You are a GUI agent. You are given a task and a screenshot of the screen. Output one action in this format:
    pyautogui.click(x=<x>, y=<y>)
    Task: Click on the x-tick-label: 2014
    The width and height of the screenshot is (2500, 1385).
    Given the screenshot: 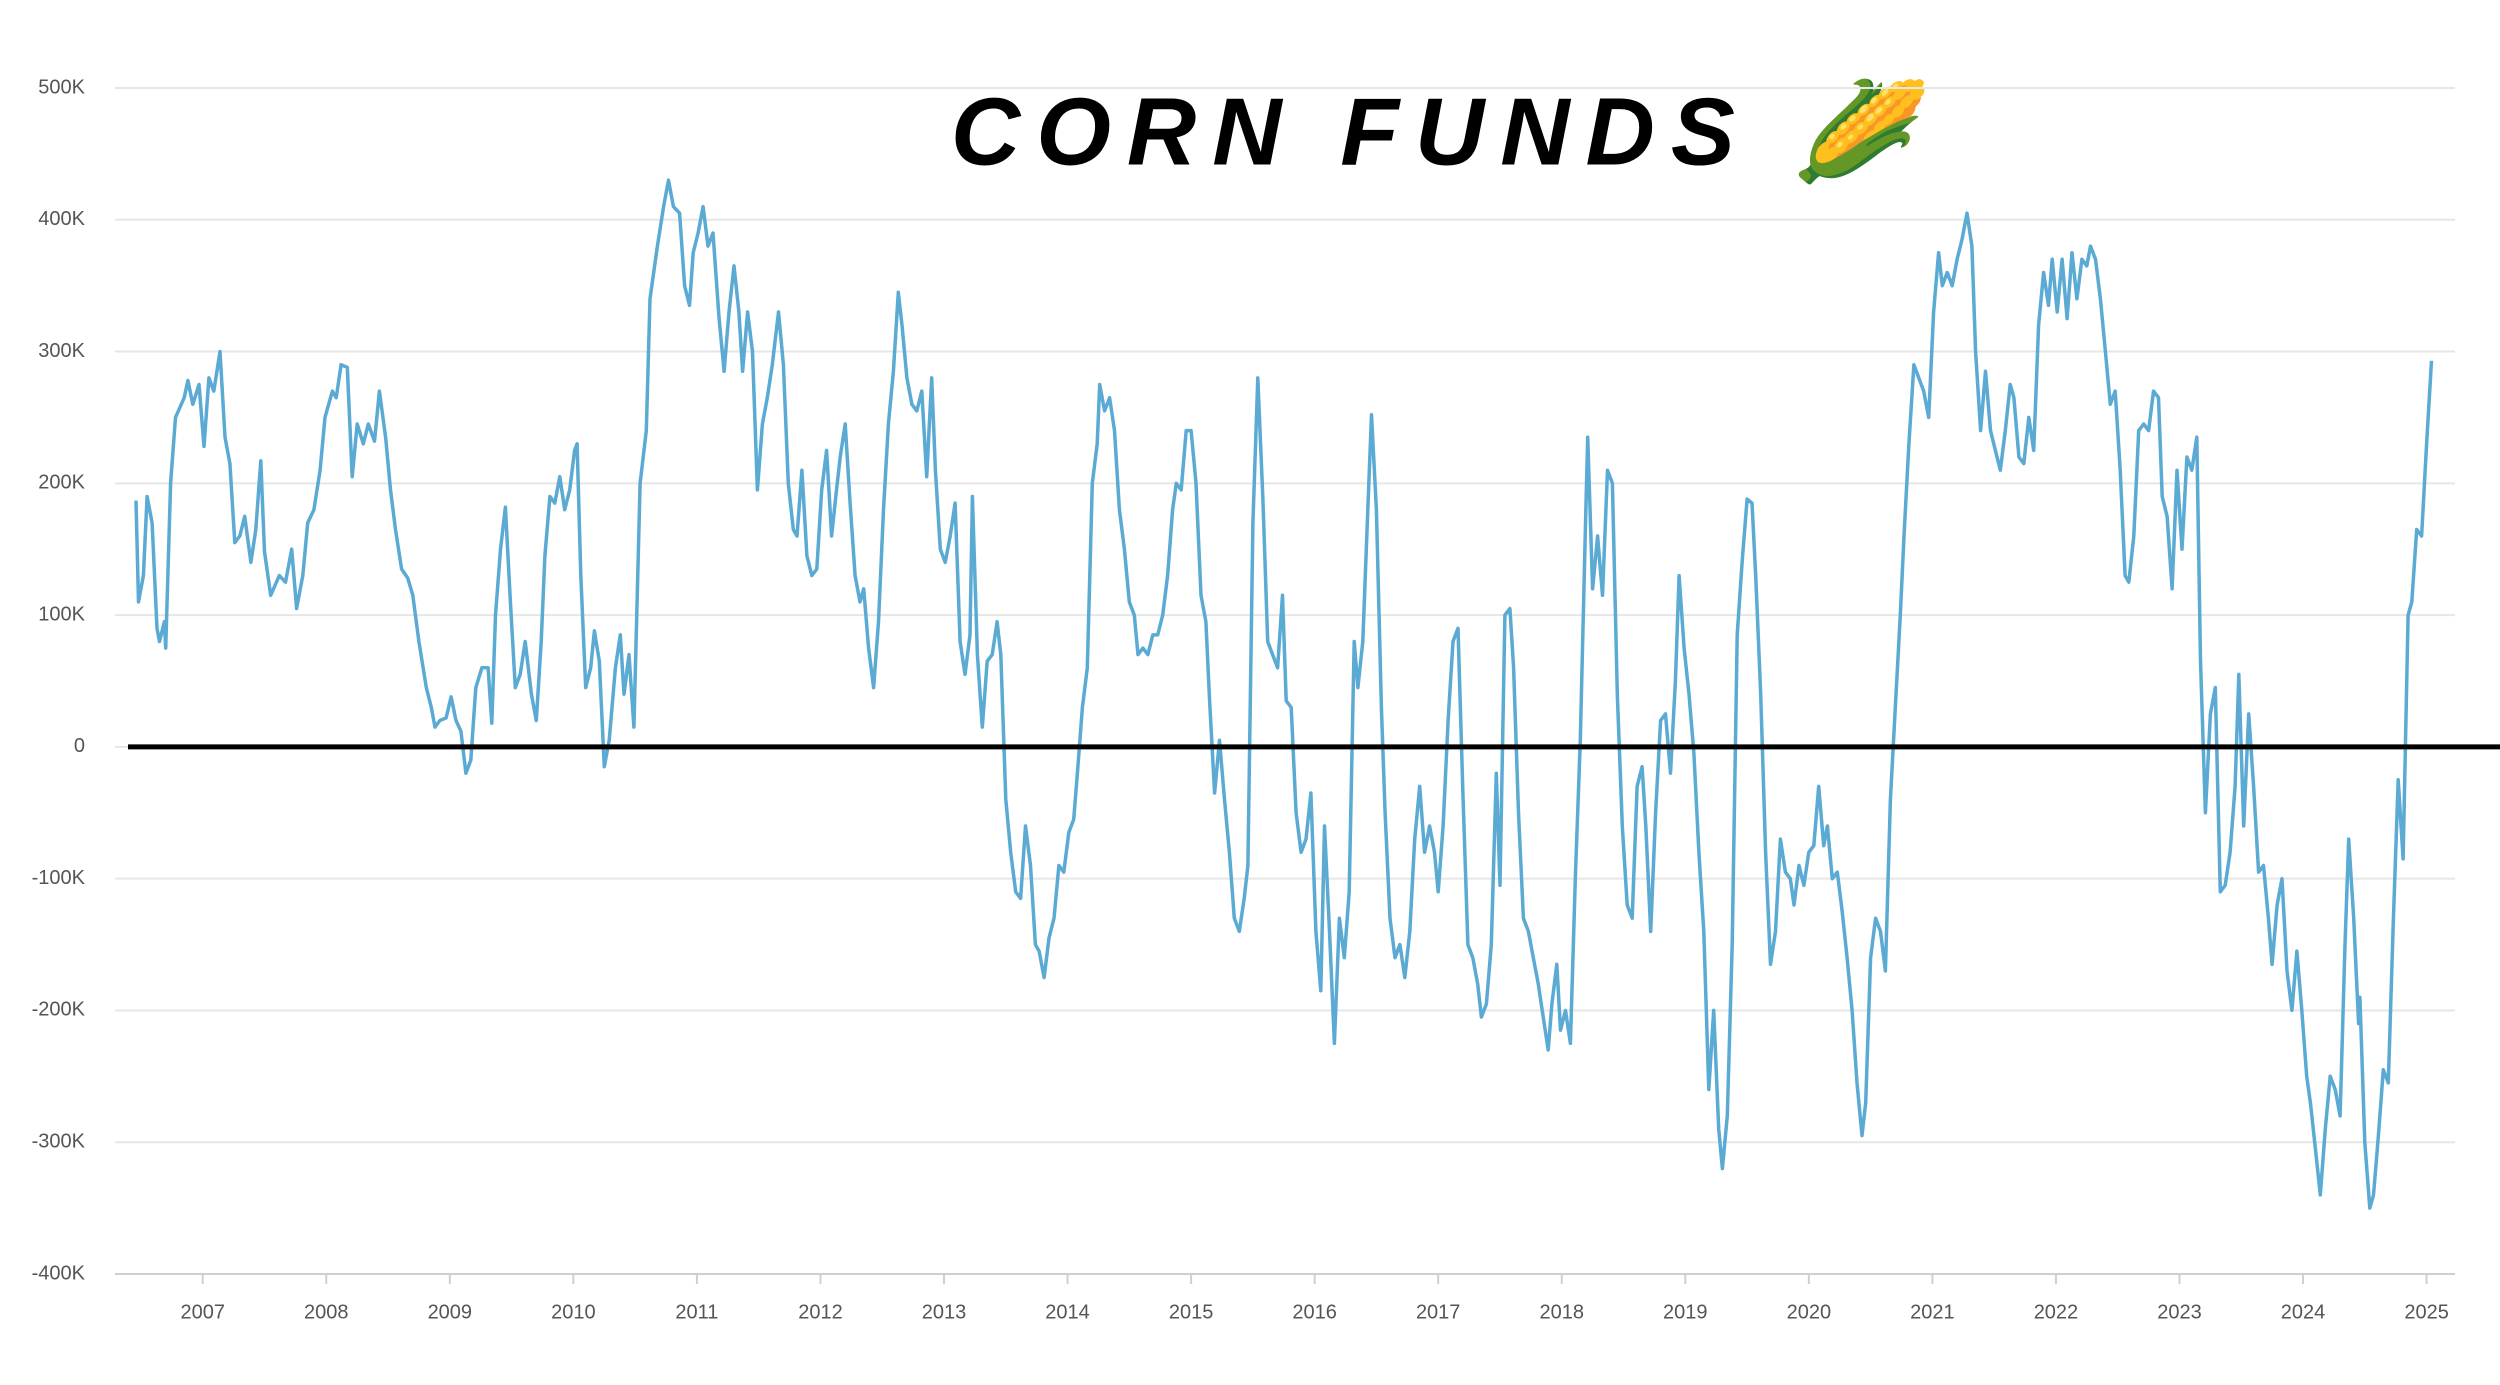 What is the action you would take?
    pyautogui.click(x=1067, y=1312)
    